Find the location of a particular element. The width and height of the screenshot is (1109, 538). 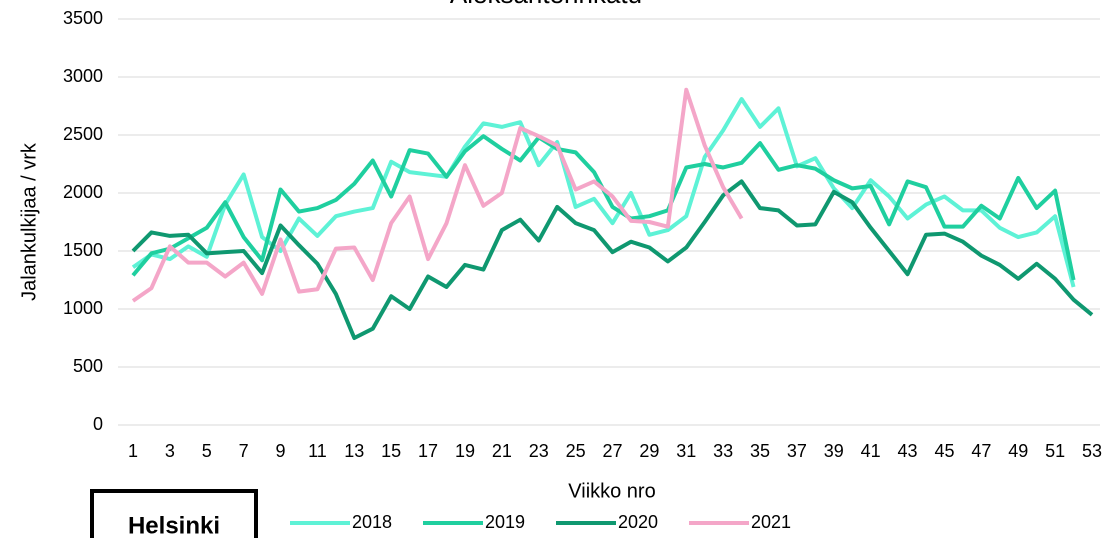

x-tick-label: 43 is located at coordinates (908, 451).